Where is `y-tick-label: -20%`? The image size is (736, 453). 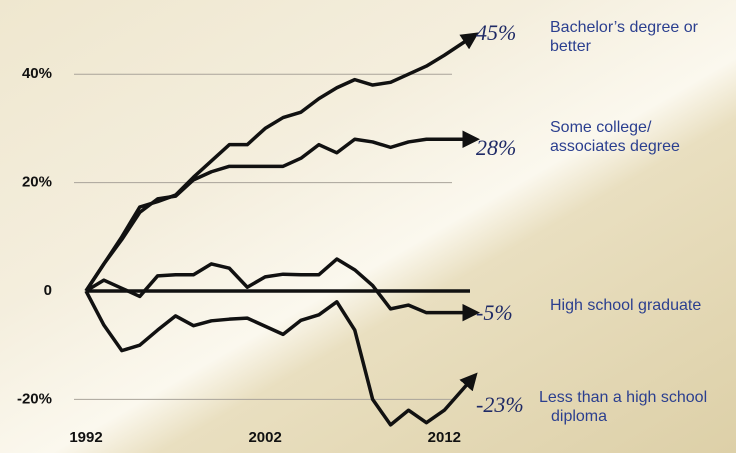
y-tick-label: -20% is located at coordinates (34, 398).